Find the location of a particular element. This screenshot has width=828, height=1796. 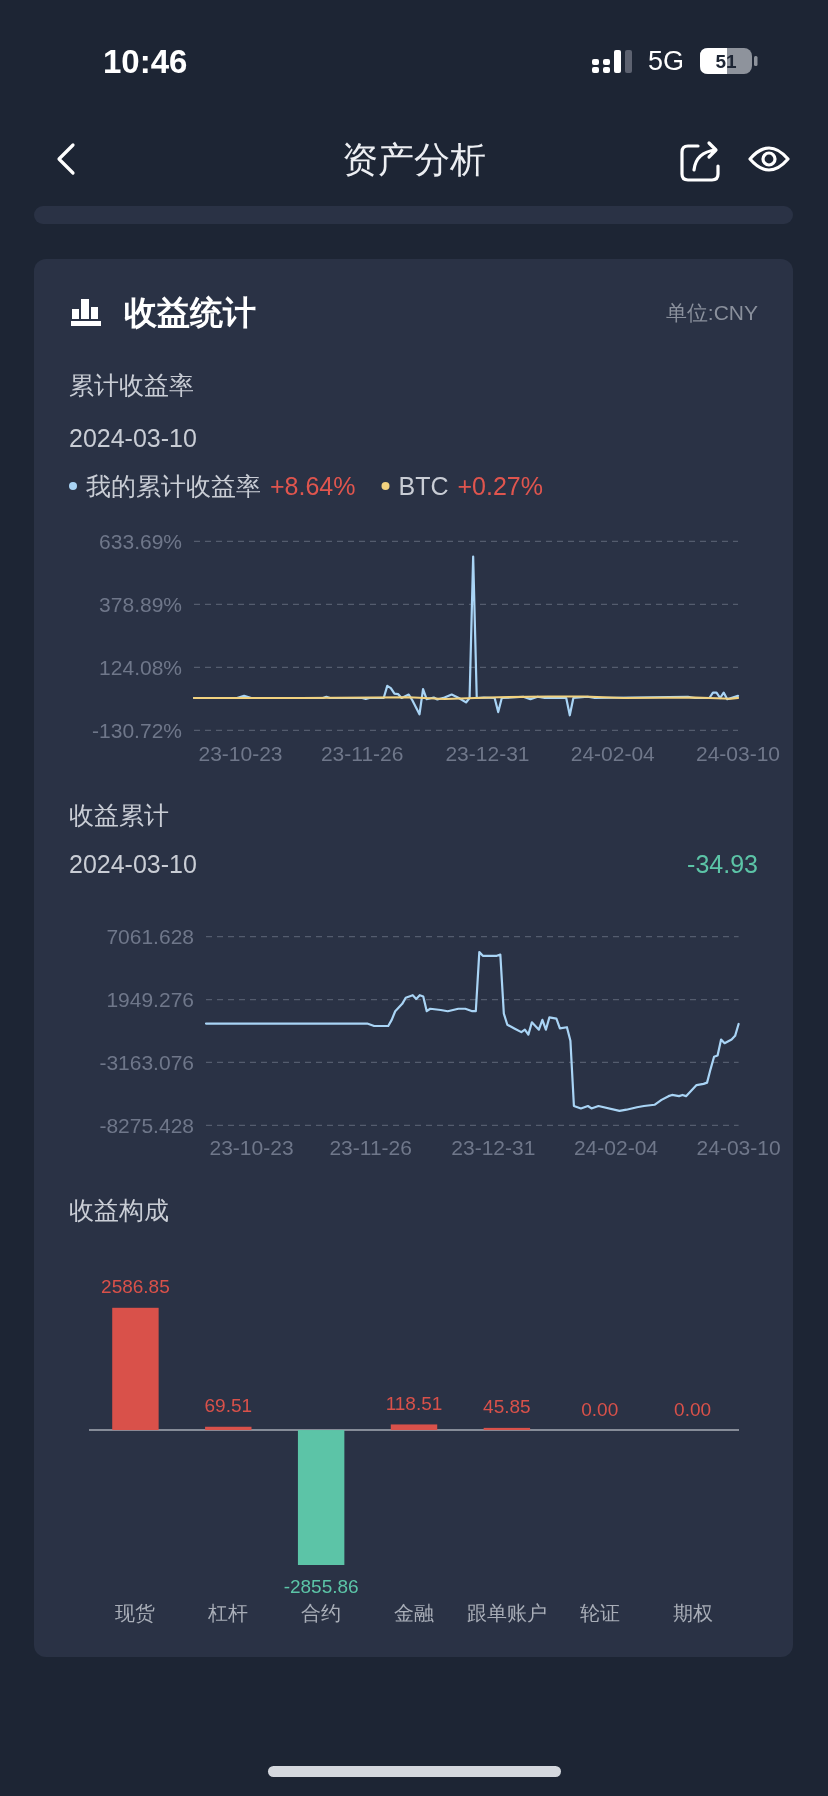

text: 收益统计 is located at coordinates (190, 312).